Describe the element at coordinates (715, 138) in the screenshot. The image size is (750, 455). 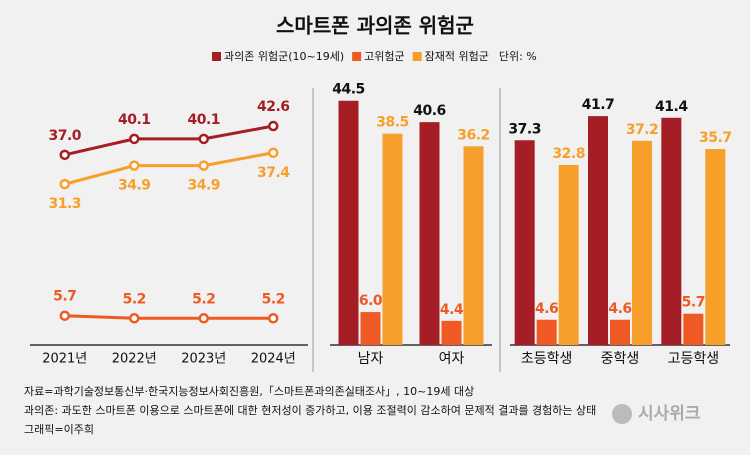
I see `value-label: 35.7` at that location.